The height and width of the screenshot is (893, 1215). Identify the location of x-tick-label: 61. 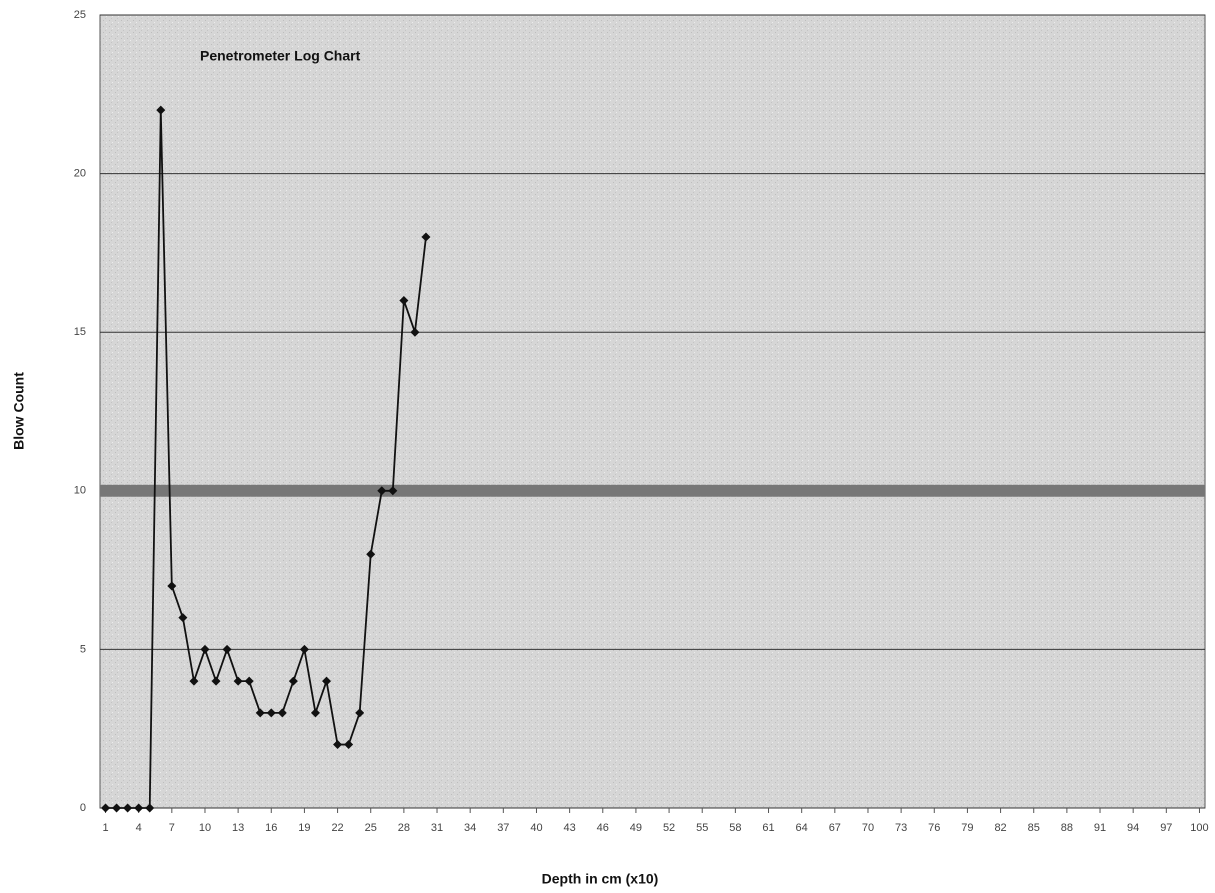
(768, 828).